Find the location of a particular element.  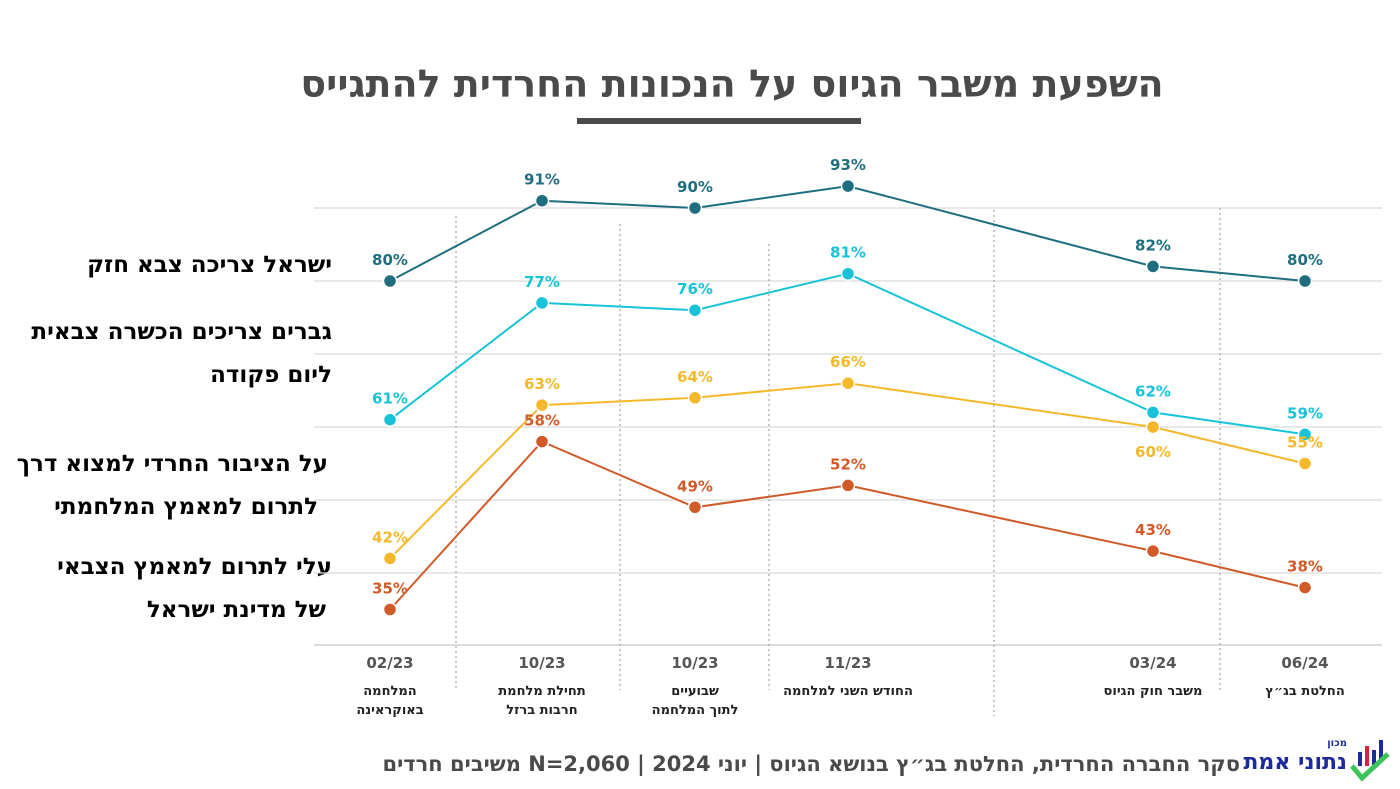

x-event-label: באוקראינה is located at coordinates (389, 710).